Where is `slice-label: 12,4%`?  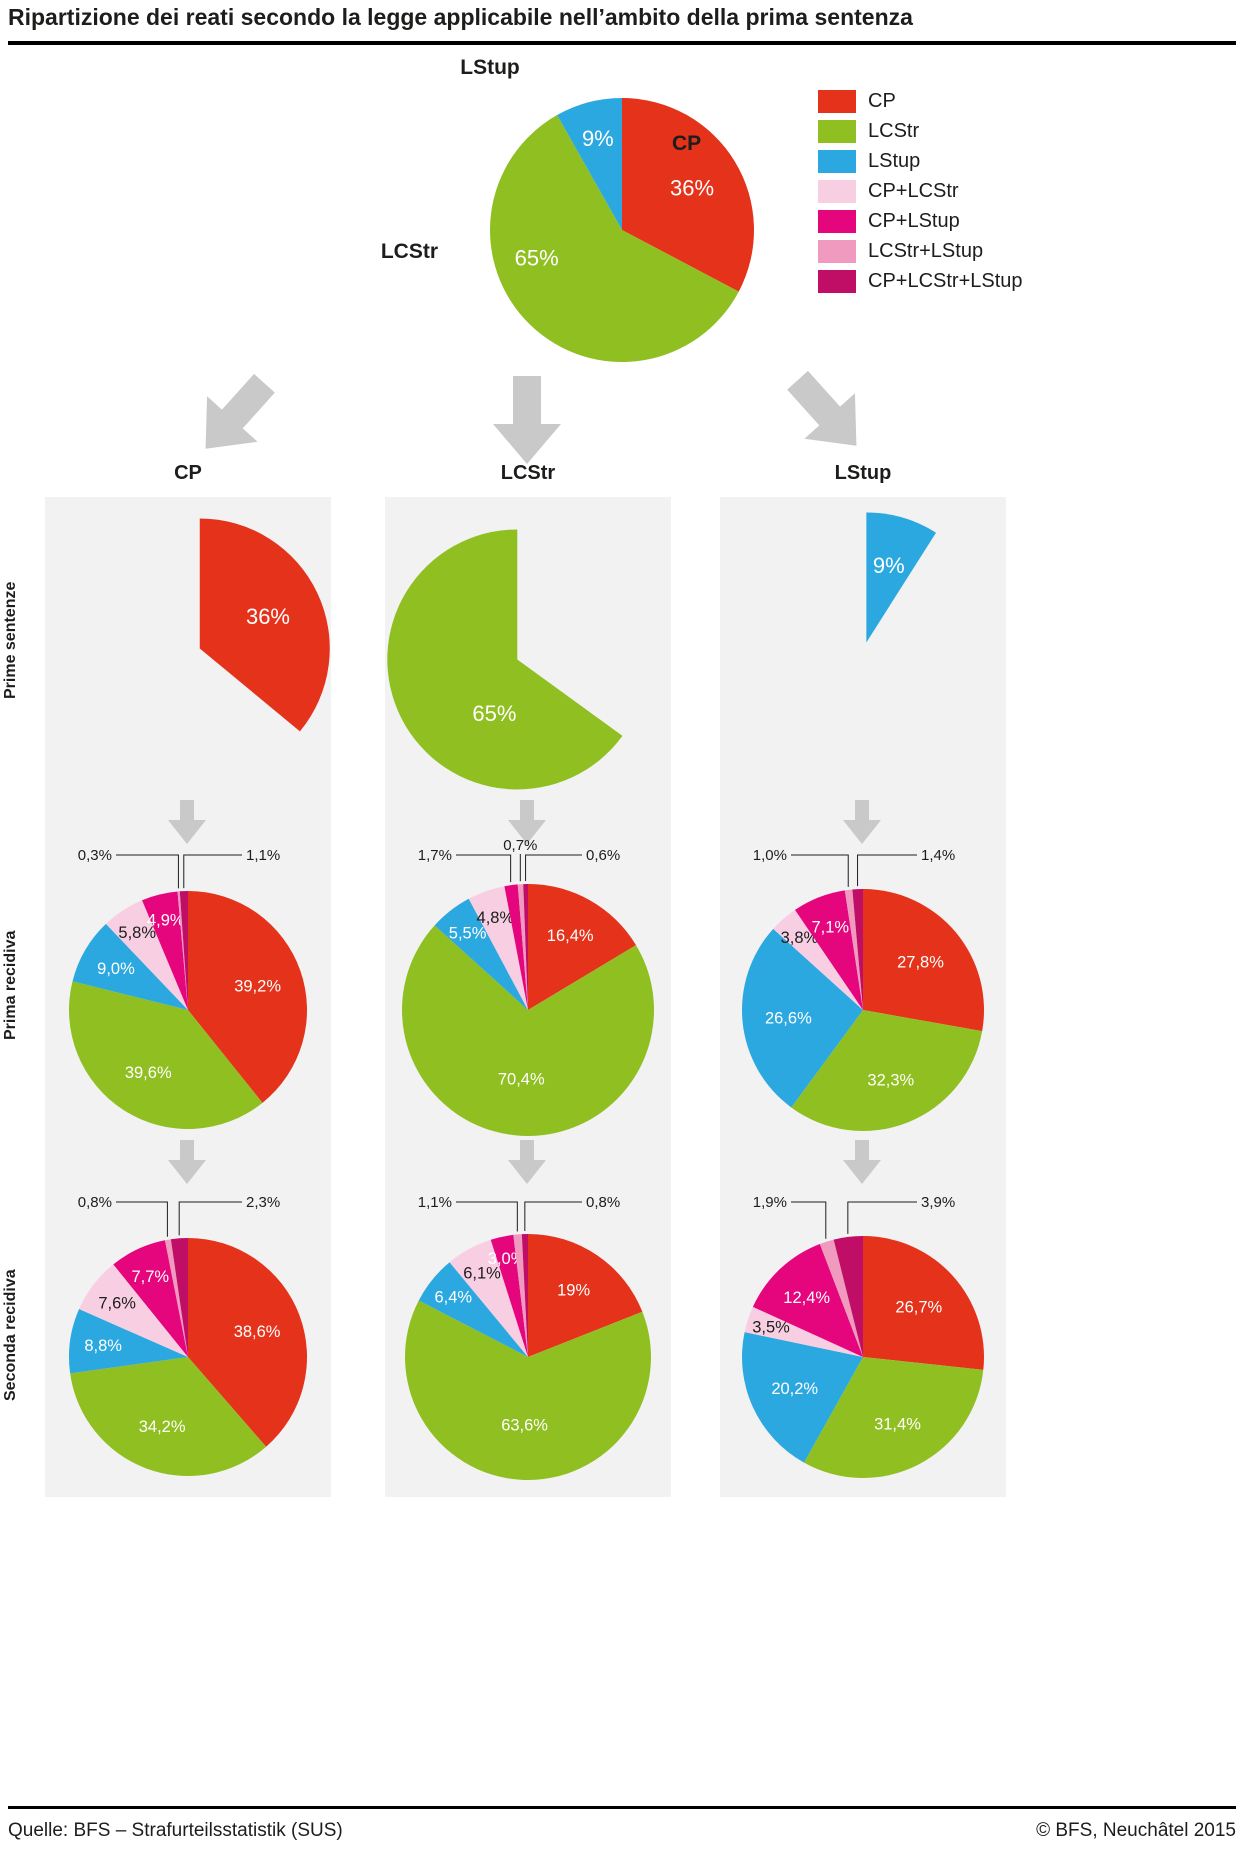
slice-label: 12,4% is located at coordinates (806, 1298).